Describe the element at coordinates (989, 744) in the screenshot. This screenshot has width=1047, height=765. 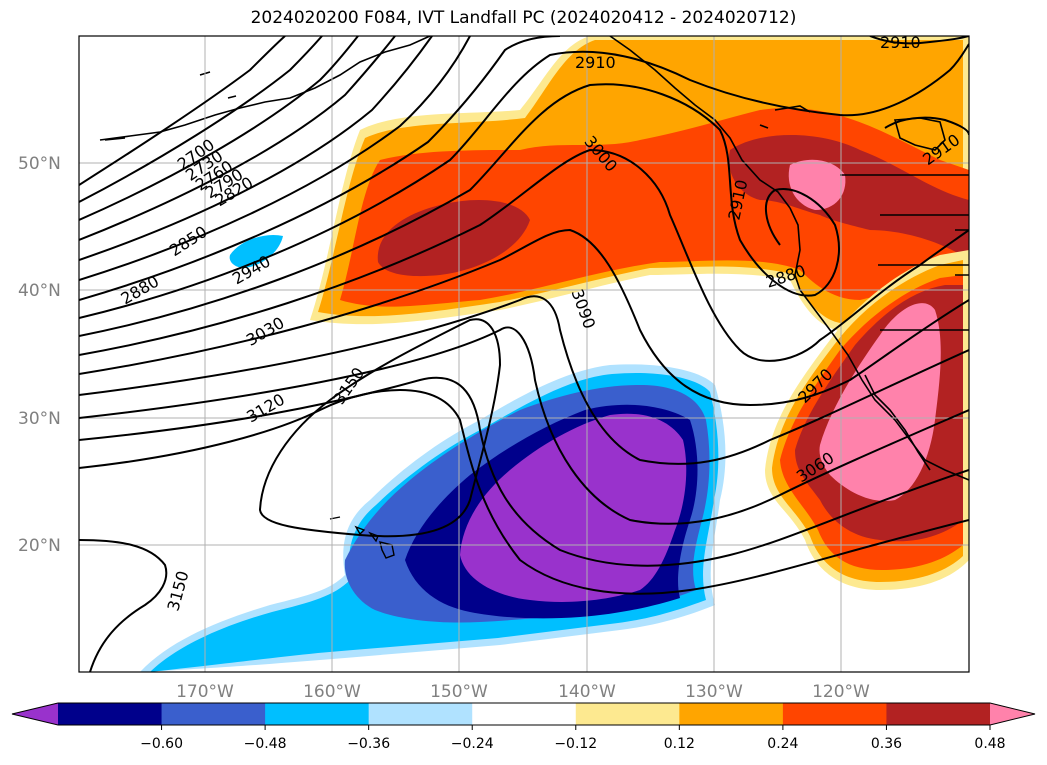
I see `colorbar-tick-label: 0.48` at that location.